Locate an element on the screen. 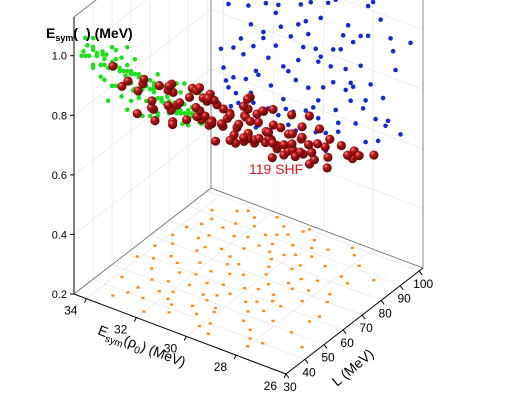 Image resolution: width=523 pixels, height=401 pixels. x-tick-label: 28 is located at coordinates (221, 367).